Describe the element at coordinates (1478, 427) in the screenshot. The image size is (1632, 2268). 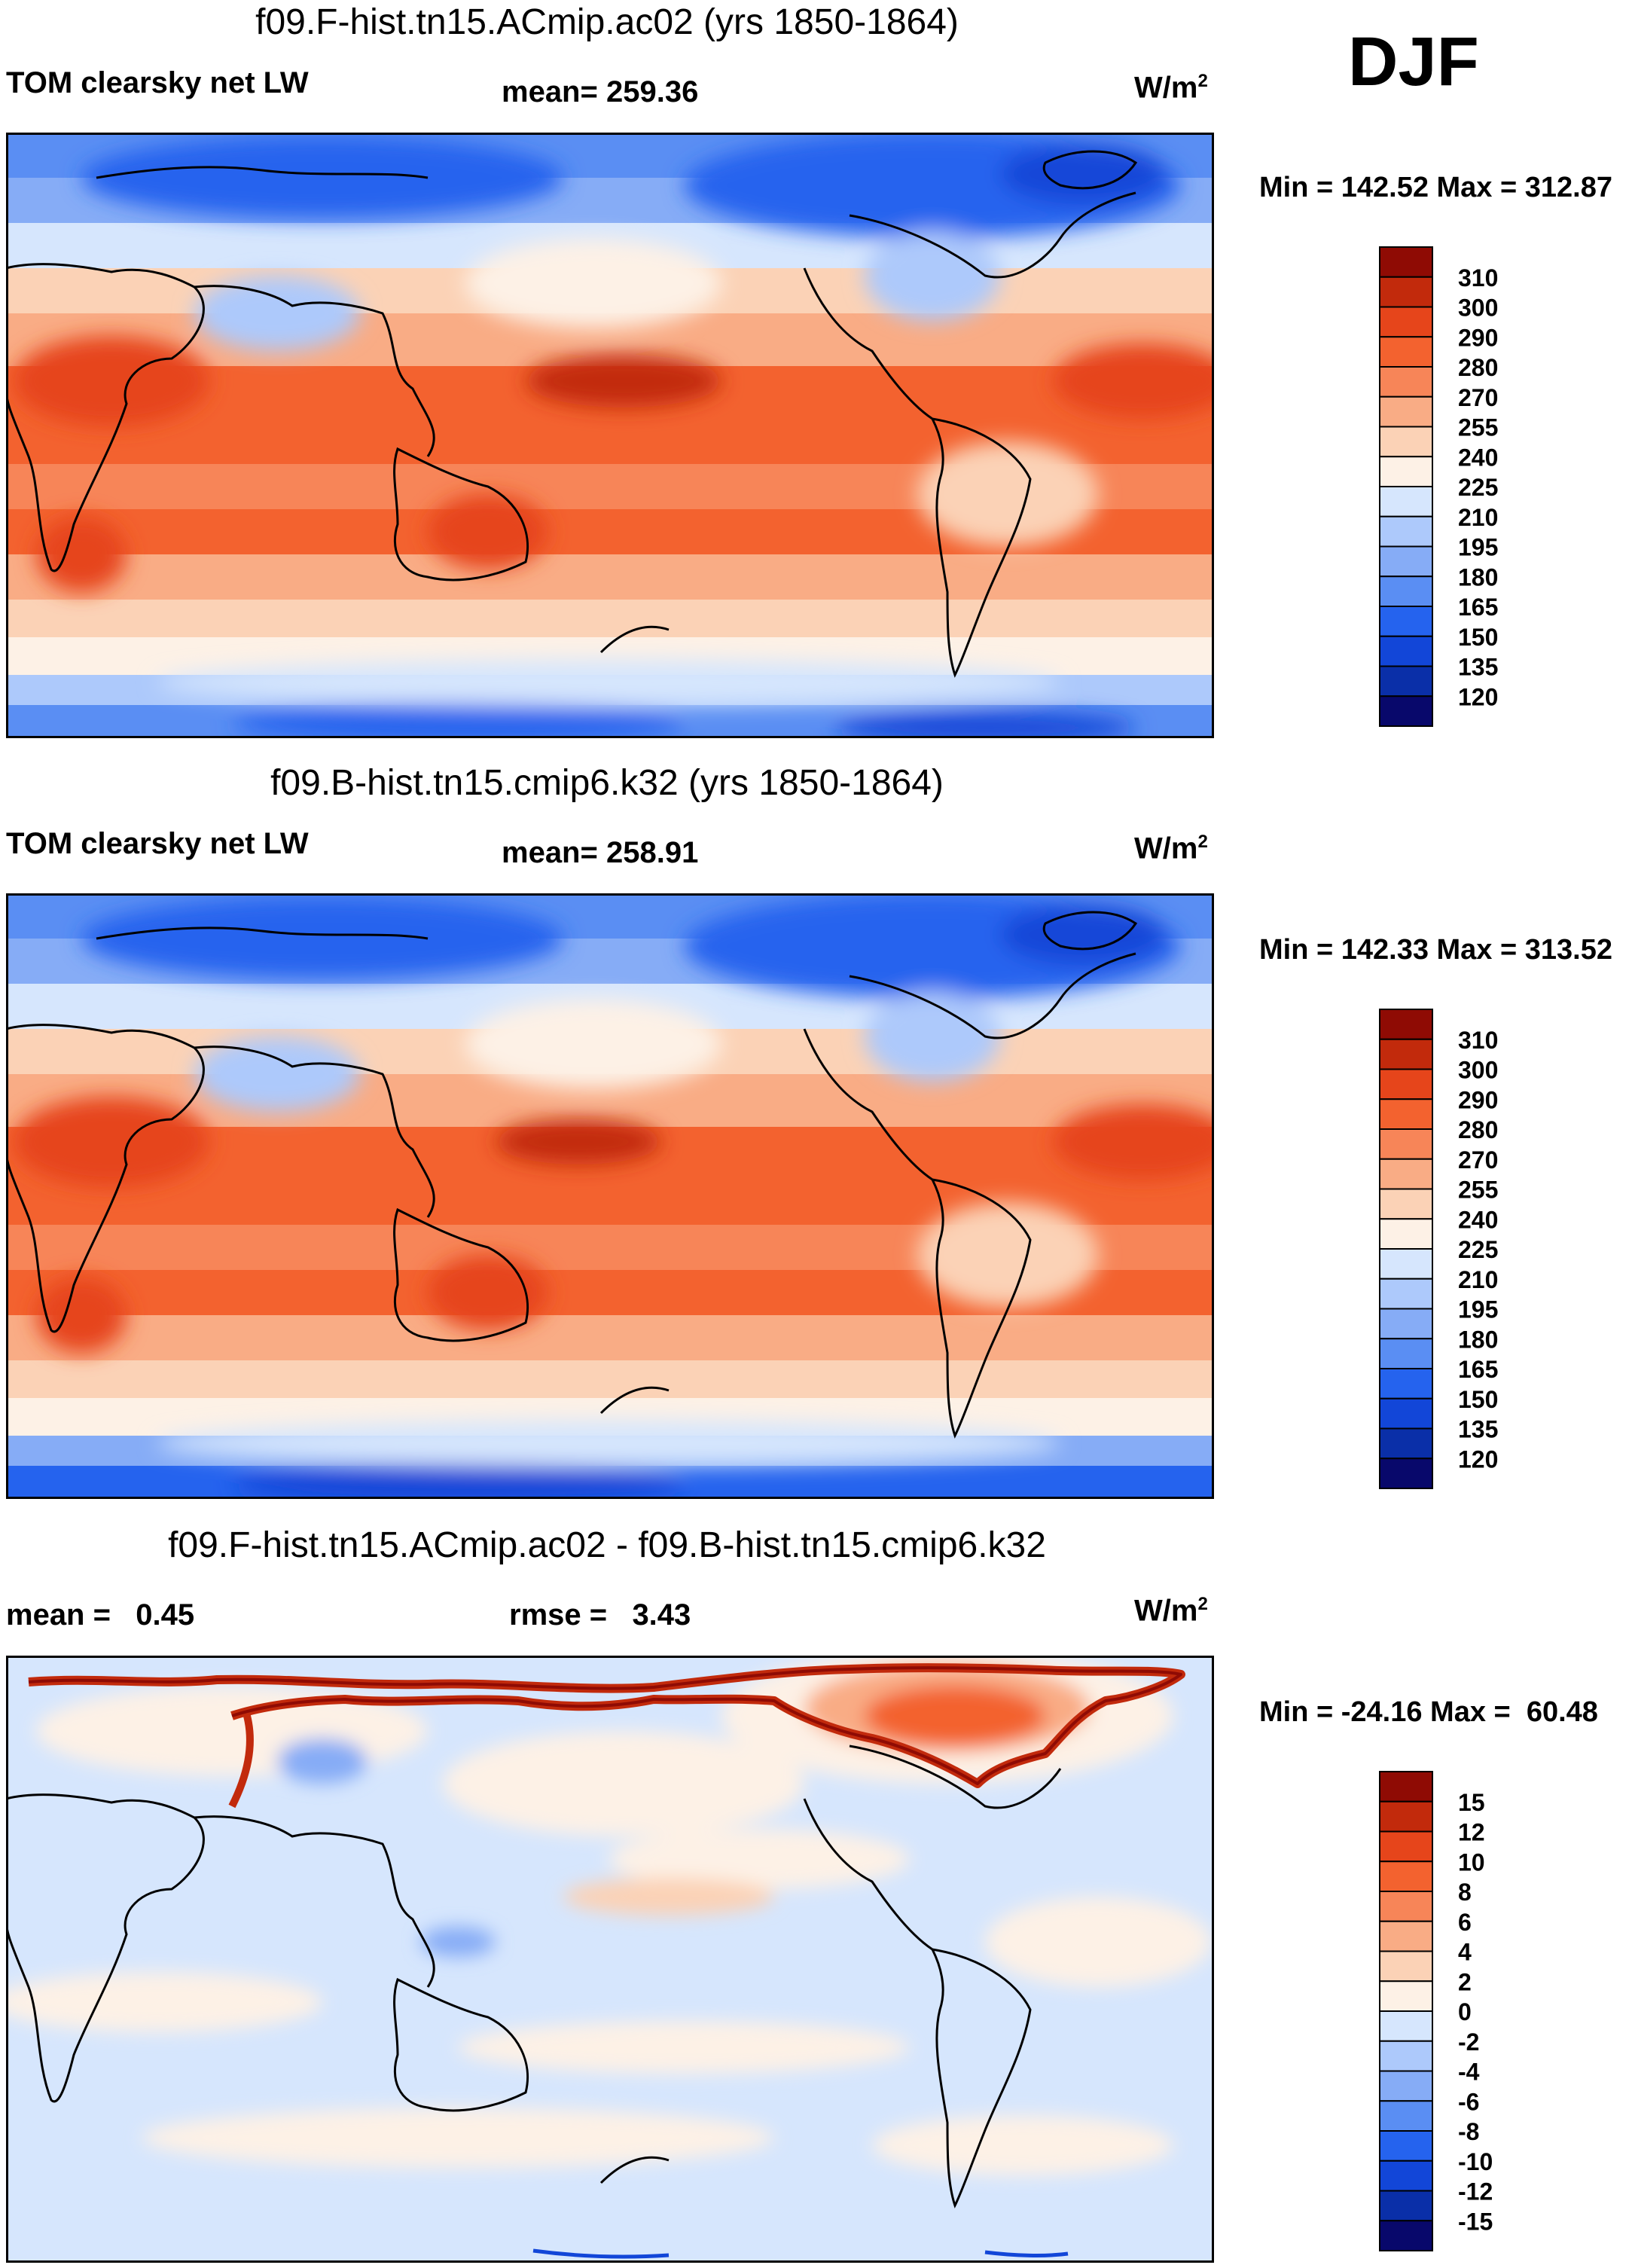
I see `colorbar-label: 255` at that location.